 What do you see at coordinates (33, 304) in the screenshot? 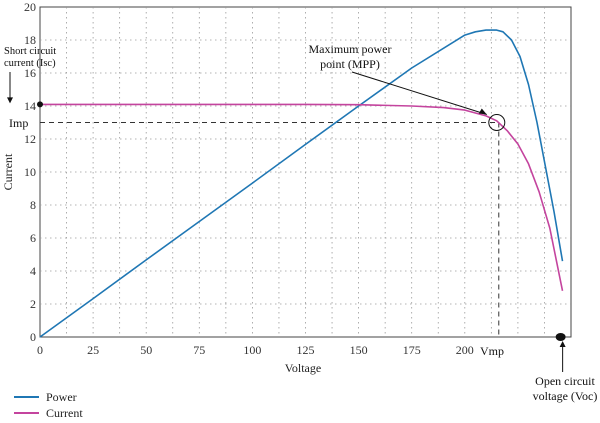
I see `y-tick-label: 2` at bounding box center [33, 304].